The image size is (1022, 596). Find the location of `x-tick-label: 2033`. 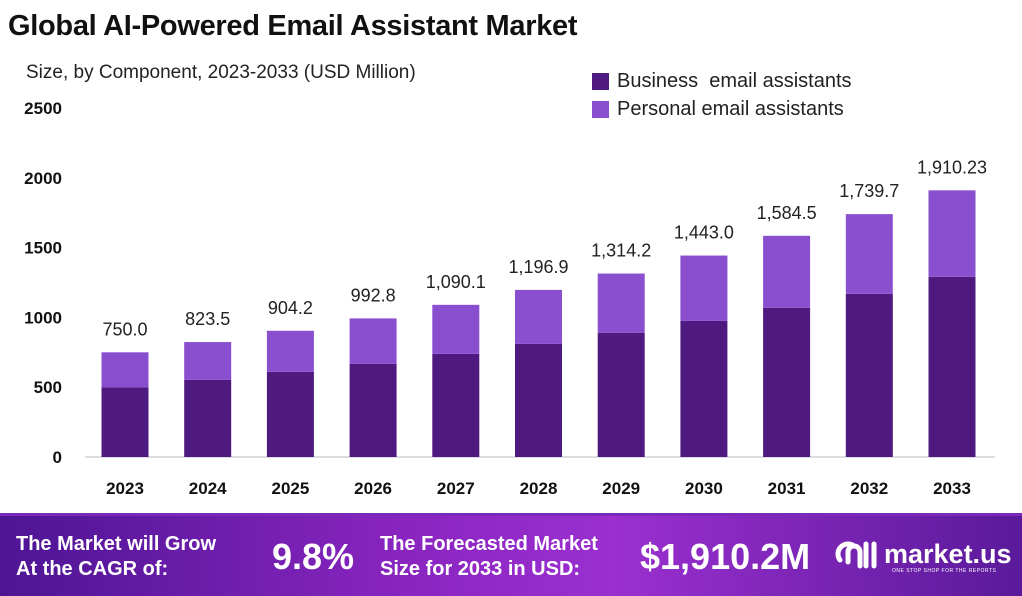

x-tick-label: 2033 is located at coordinates (952, 488).